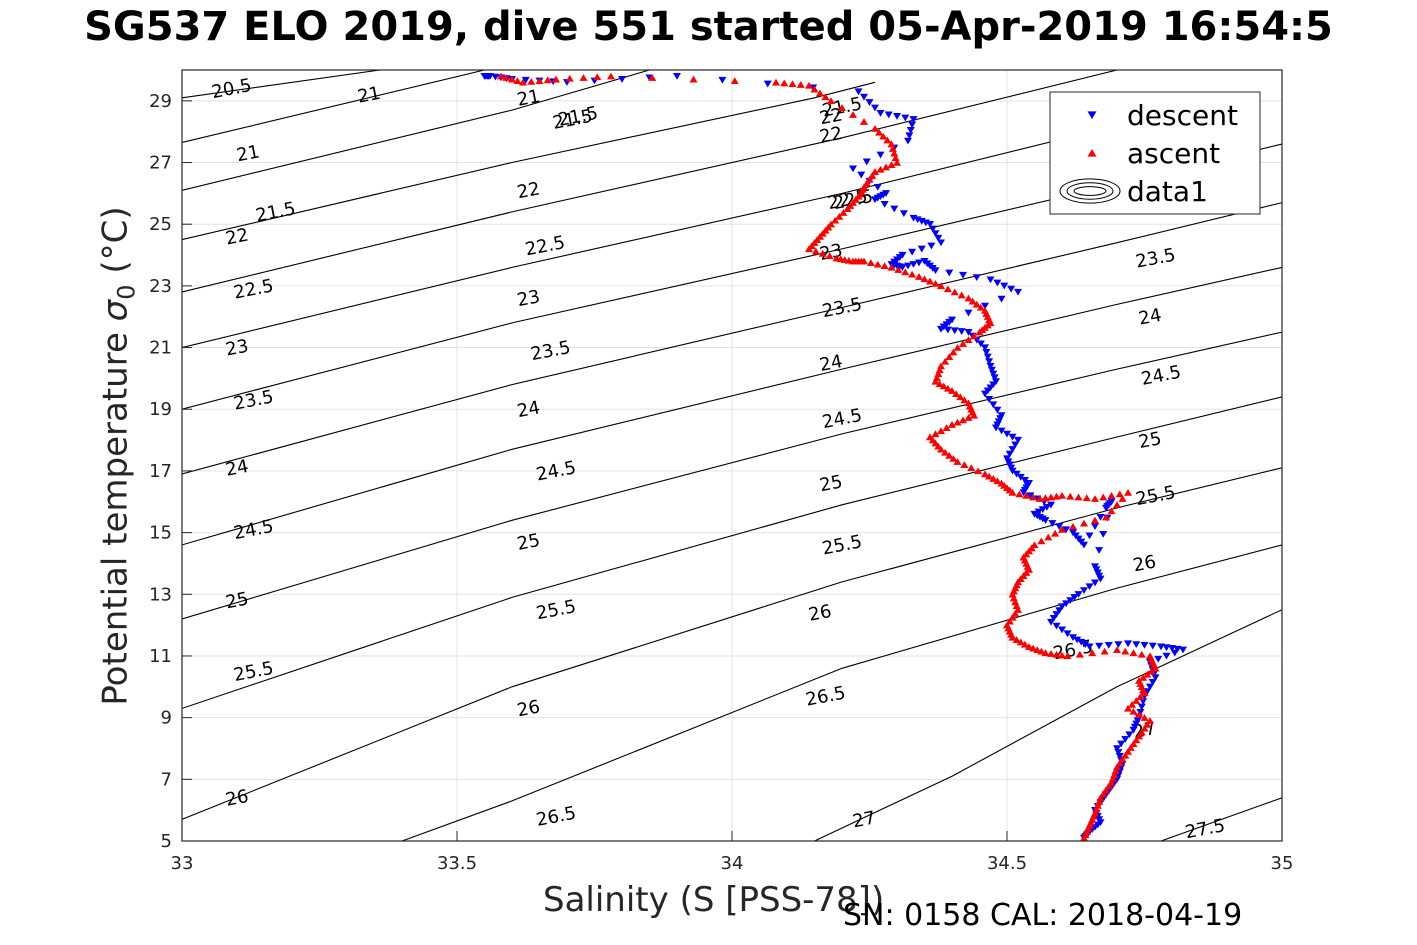 This screenshot has width=1417, height=945. What do you see at coordinates (714, 900) in the screenshot?
I see `x-axis-label: Salinity (S [PSS-78])` at bounding box center [714, 900].